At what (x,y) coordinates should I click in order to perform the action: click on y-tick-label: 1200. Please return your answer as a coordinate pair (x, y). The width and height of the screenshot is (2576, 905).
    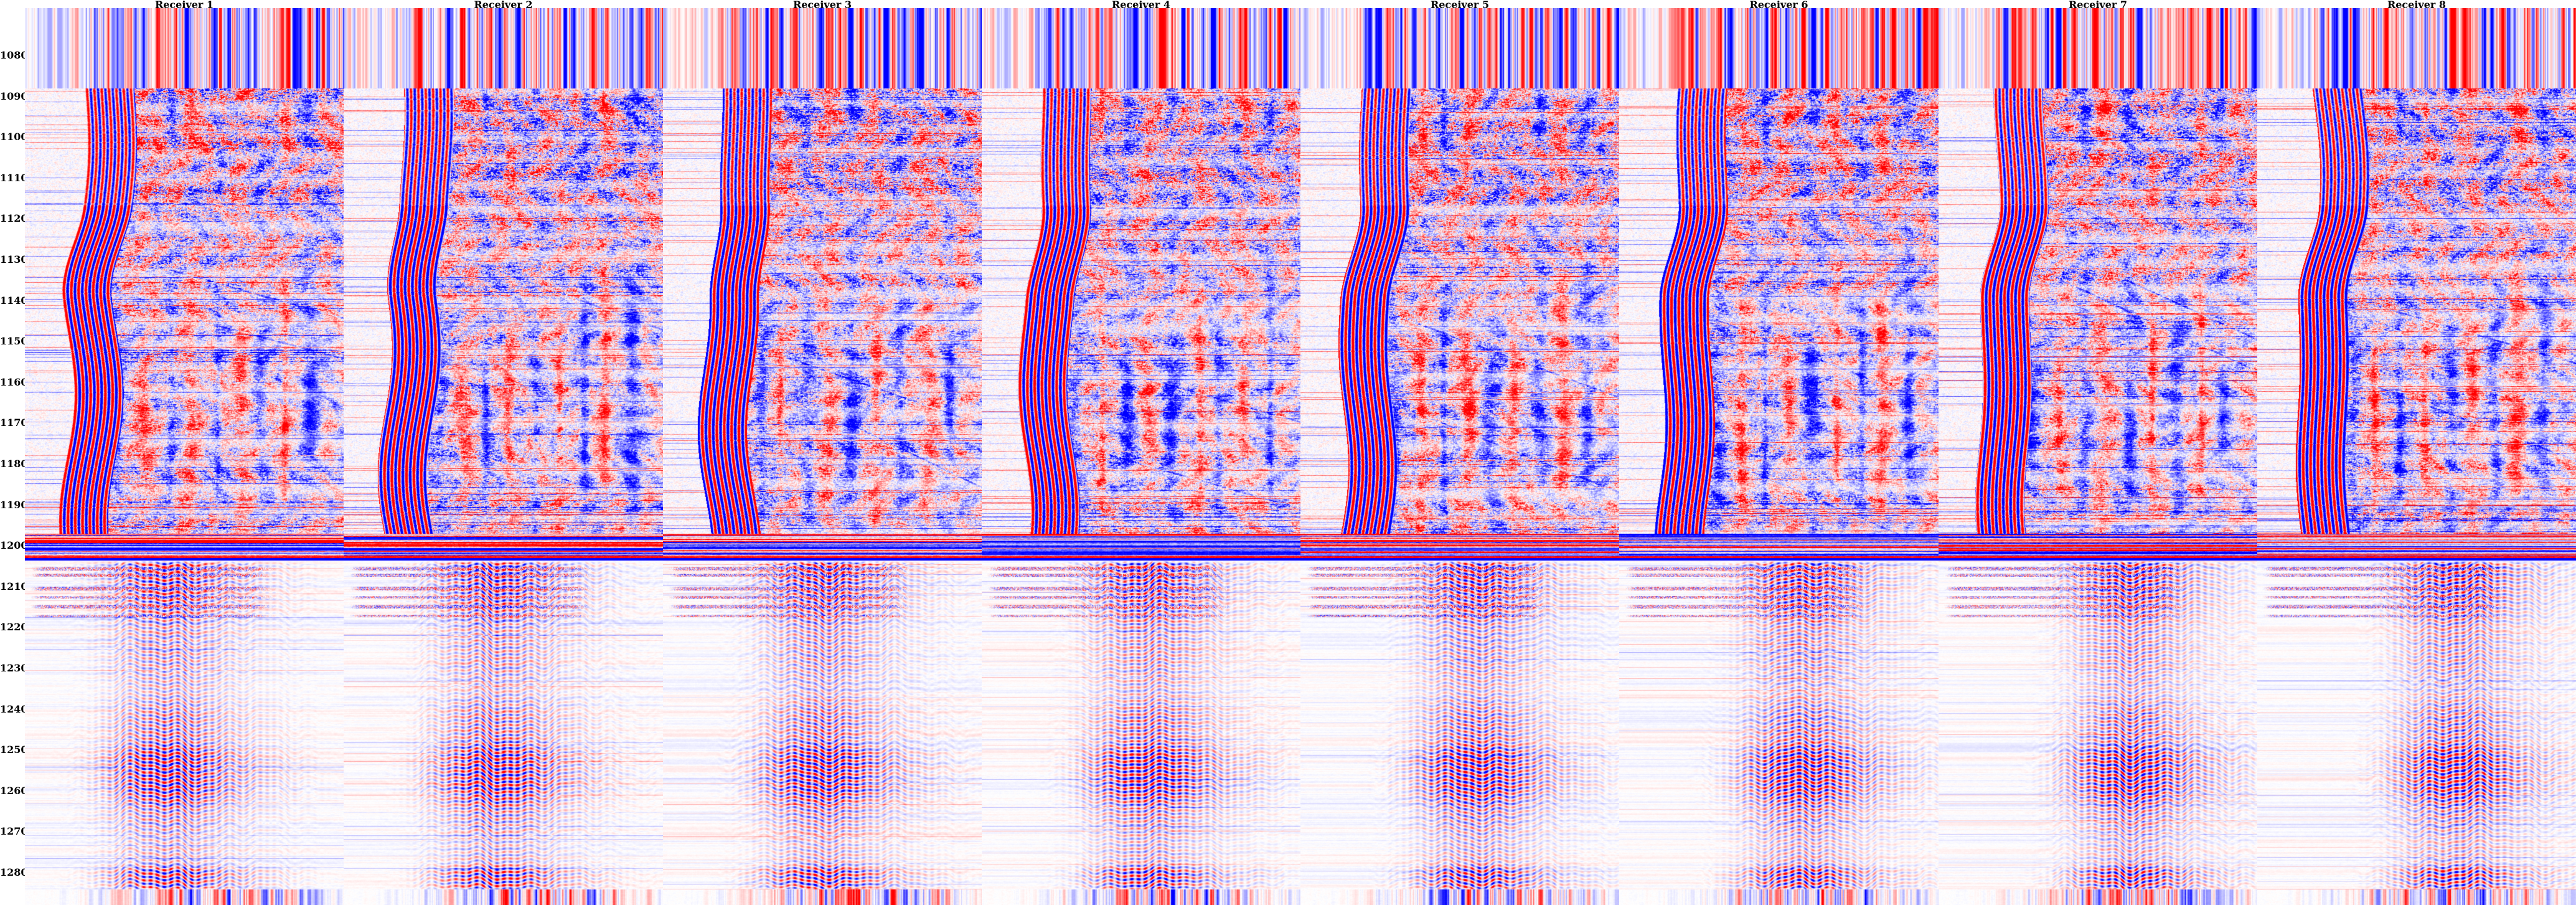
    Looking at the image, I should click on (14, 545).